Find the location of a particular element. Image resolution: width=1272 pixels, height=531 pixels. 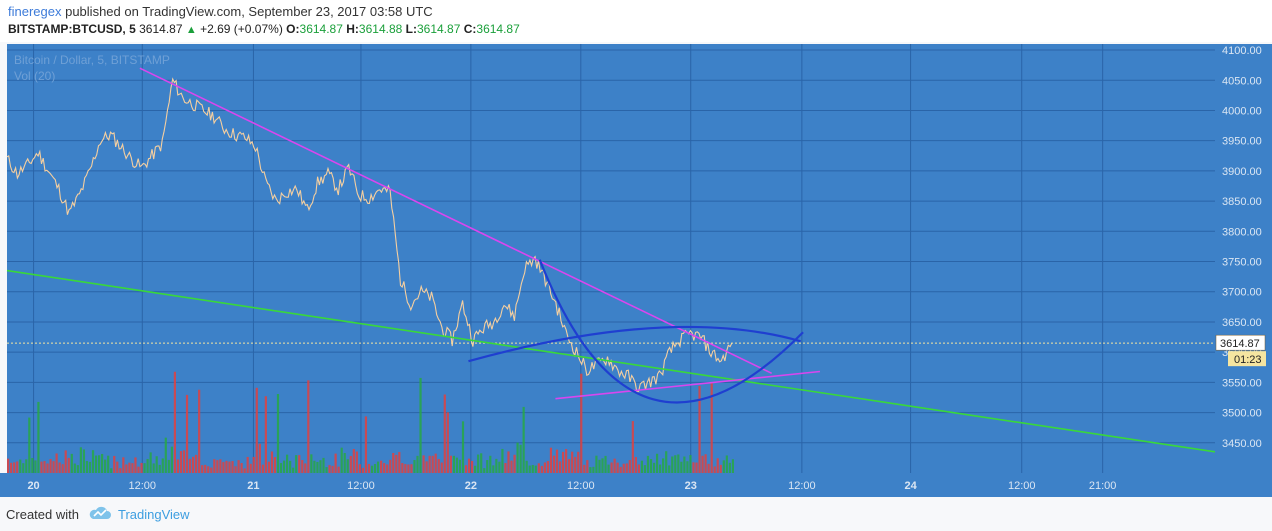

close-label: C: is located at coordinates (470, 29).